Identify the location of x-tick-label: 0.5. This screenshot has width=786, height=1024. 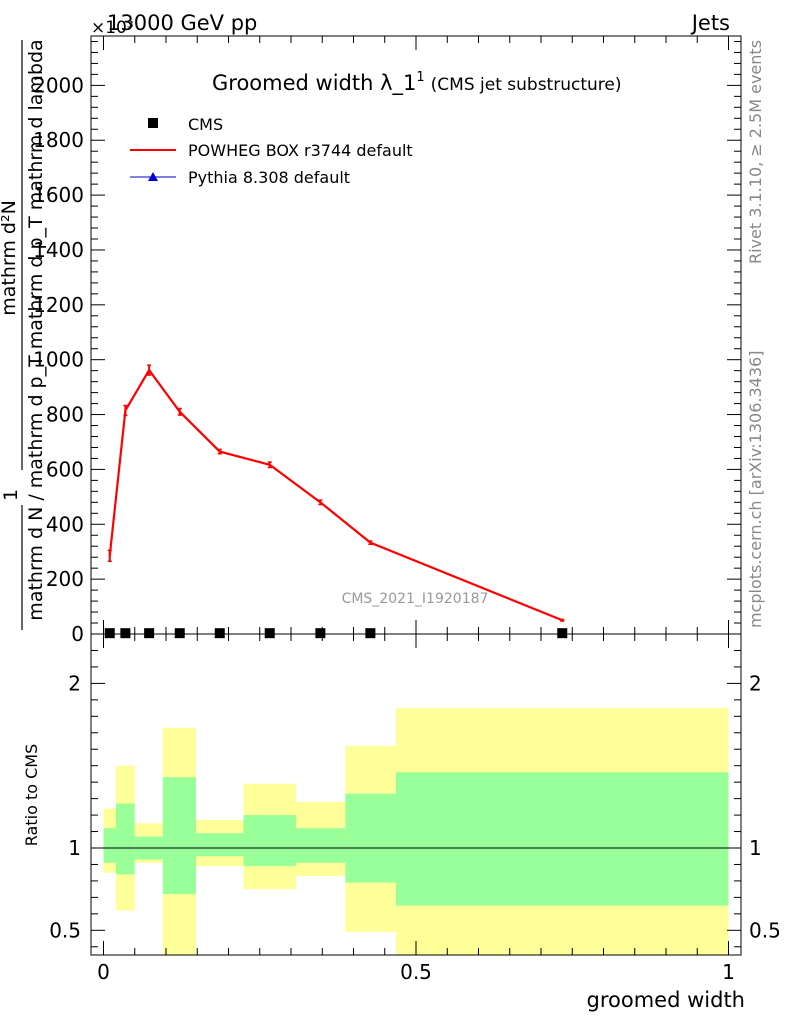
(416, 972).